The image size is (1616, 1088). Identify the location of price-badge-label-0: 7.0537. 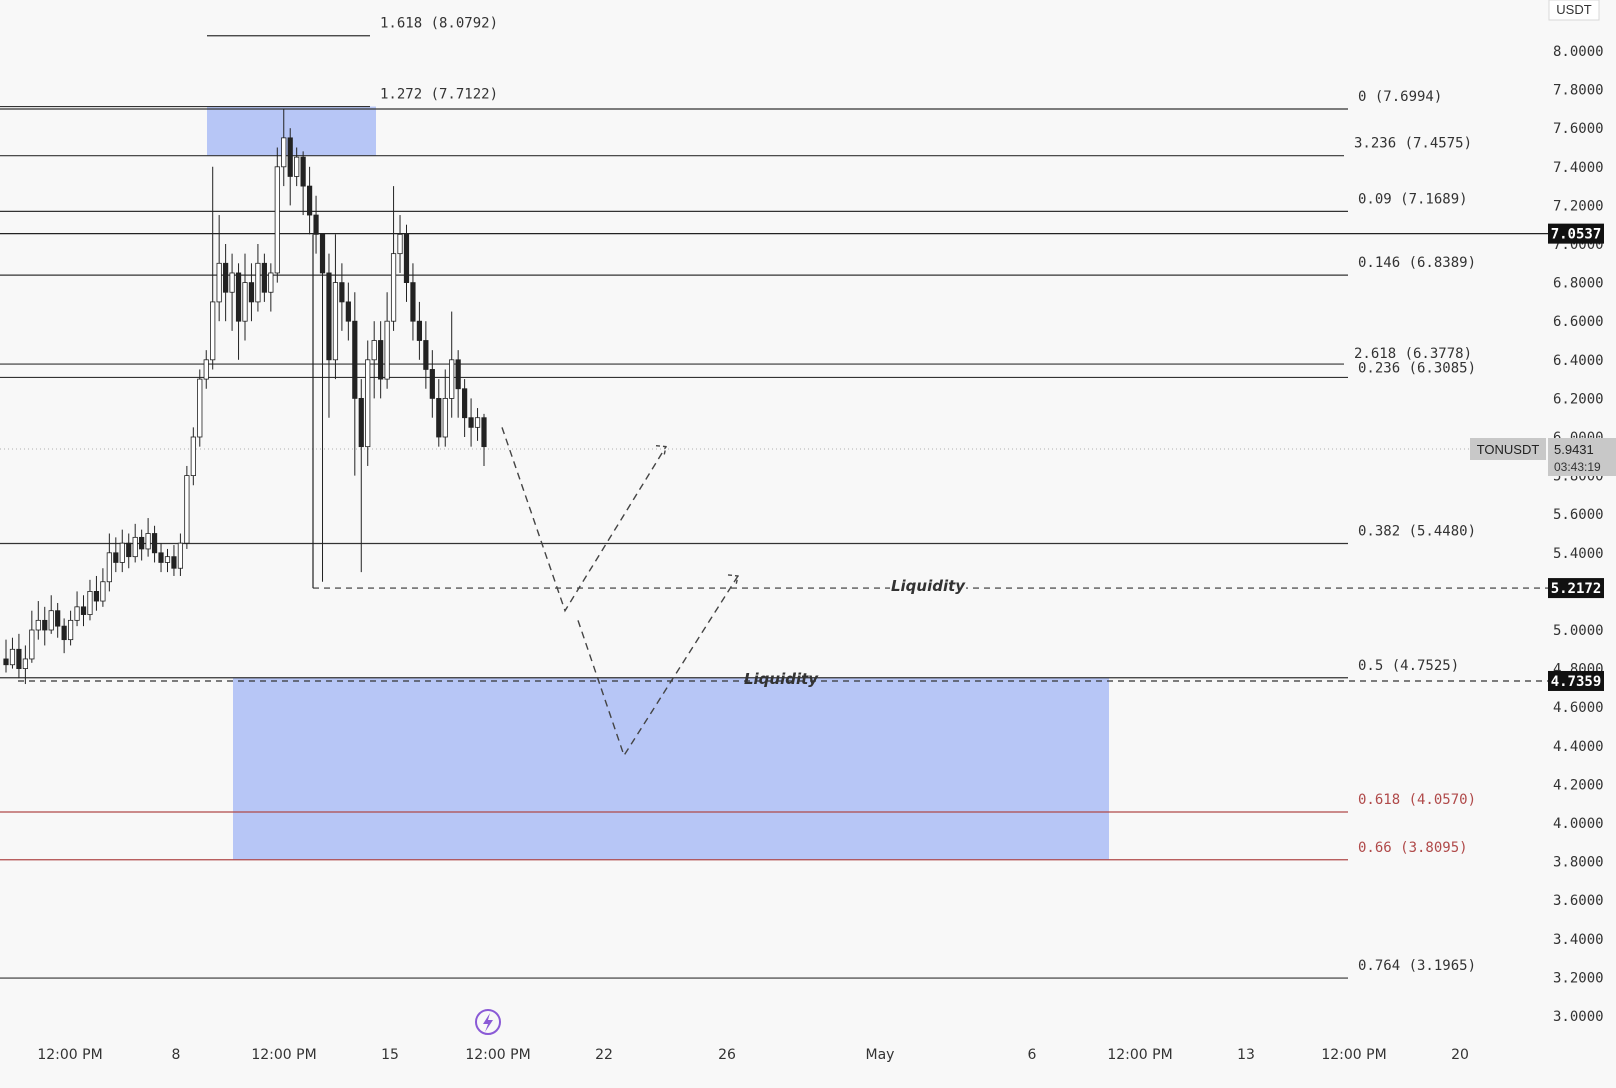
(1576, 235).